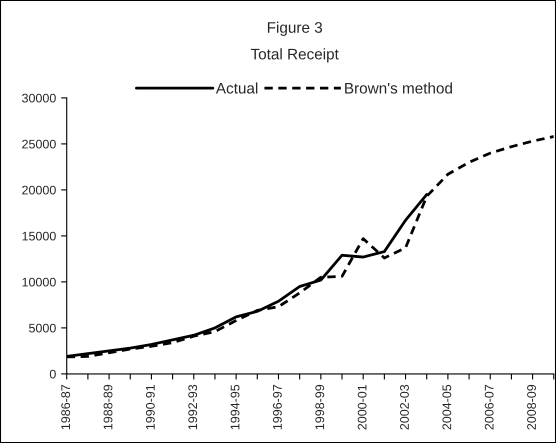 This screenshot has width=556, height=443. Describe the element at coordinates (42, 328) in the screenshot. I see `y-tick-label: 5000` at that location.